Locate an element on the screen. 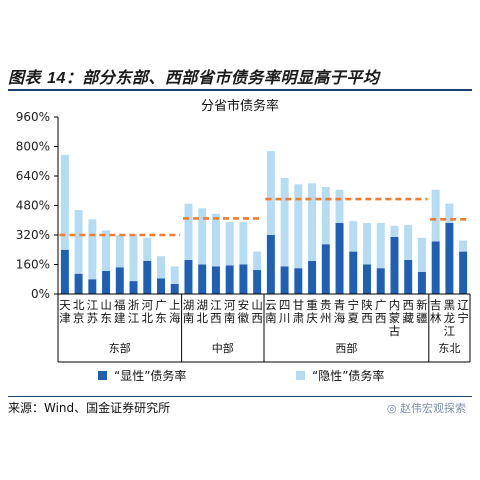 This screenshot has height=480, width=480. y-tick-label: 160% is located at coordinates (33, 265).